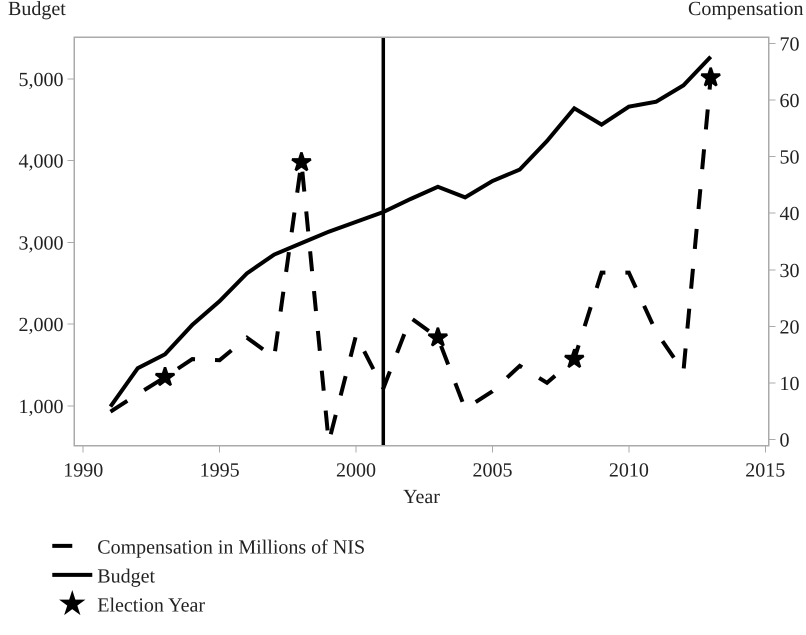 This screenshot has width=806, height=635. I want to click on y2-tick-label: 70, so click(790, 45).